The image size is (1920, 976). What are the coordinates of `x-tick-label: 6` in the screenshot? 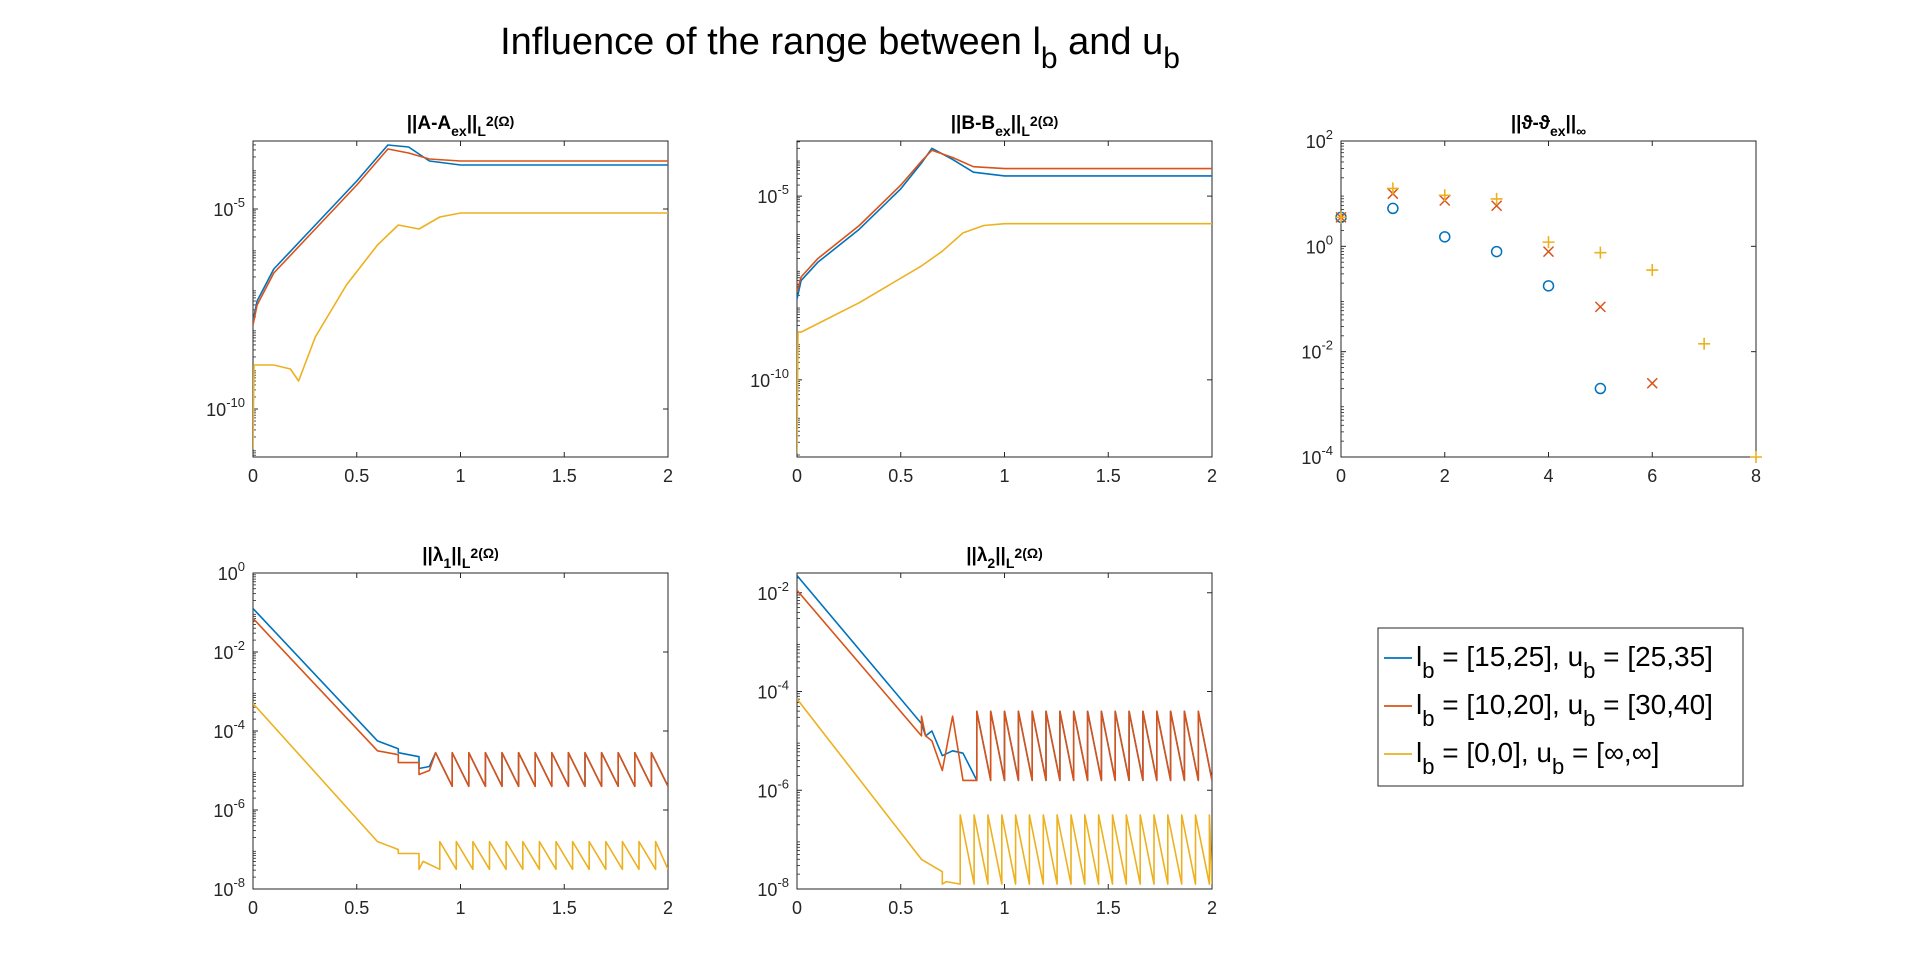 It's located at (1652, 476).